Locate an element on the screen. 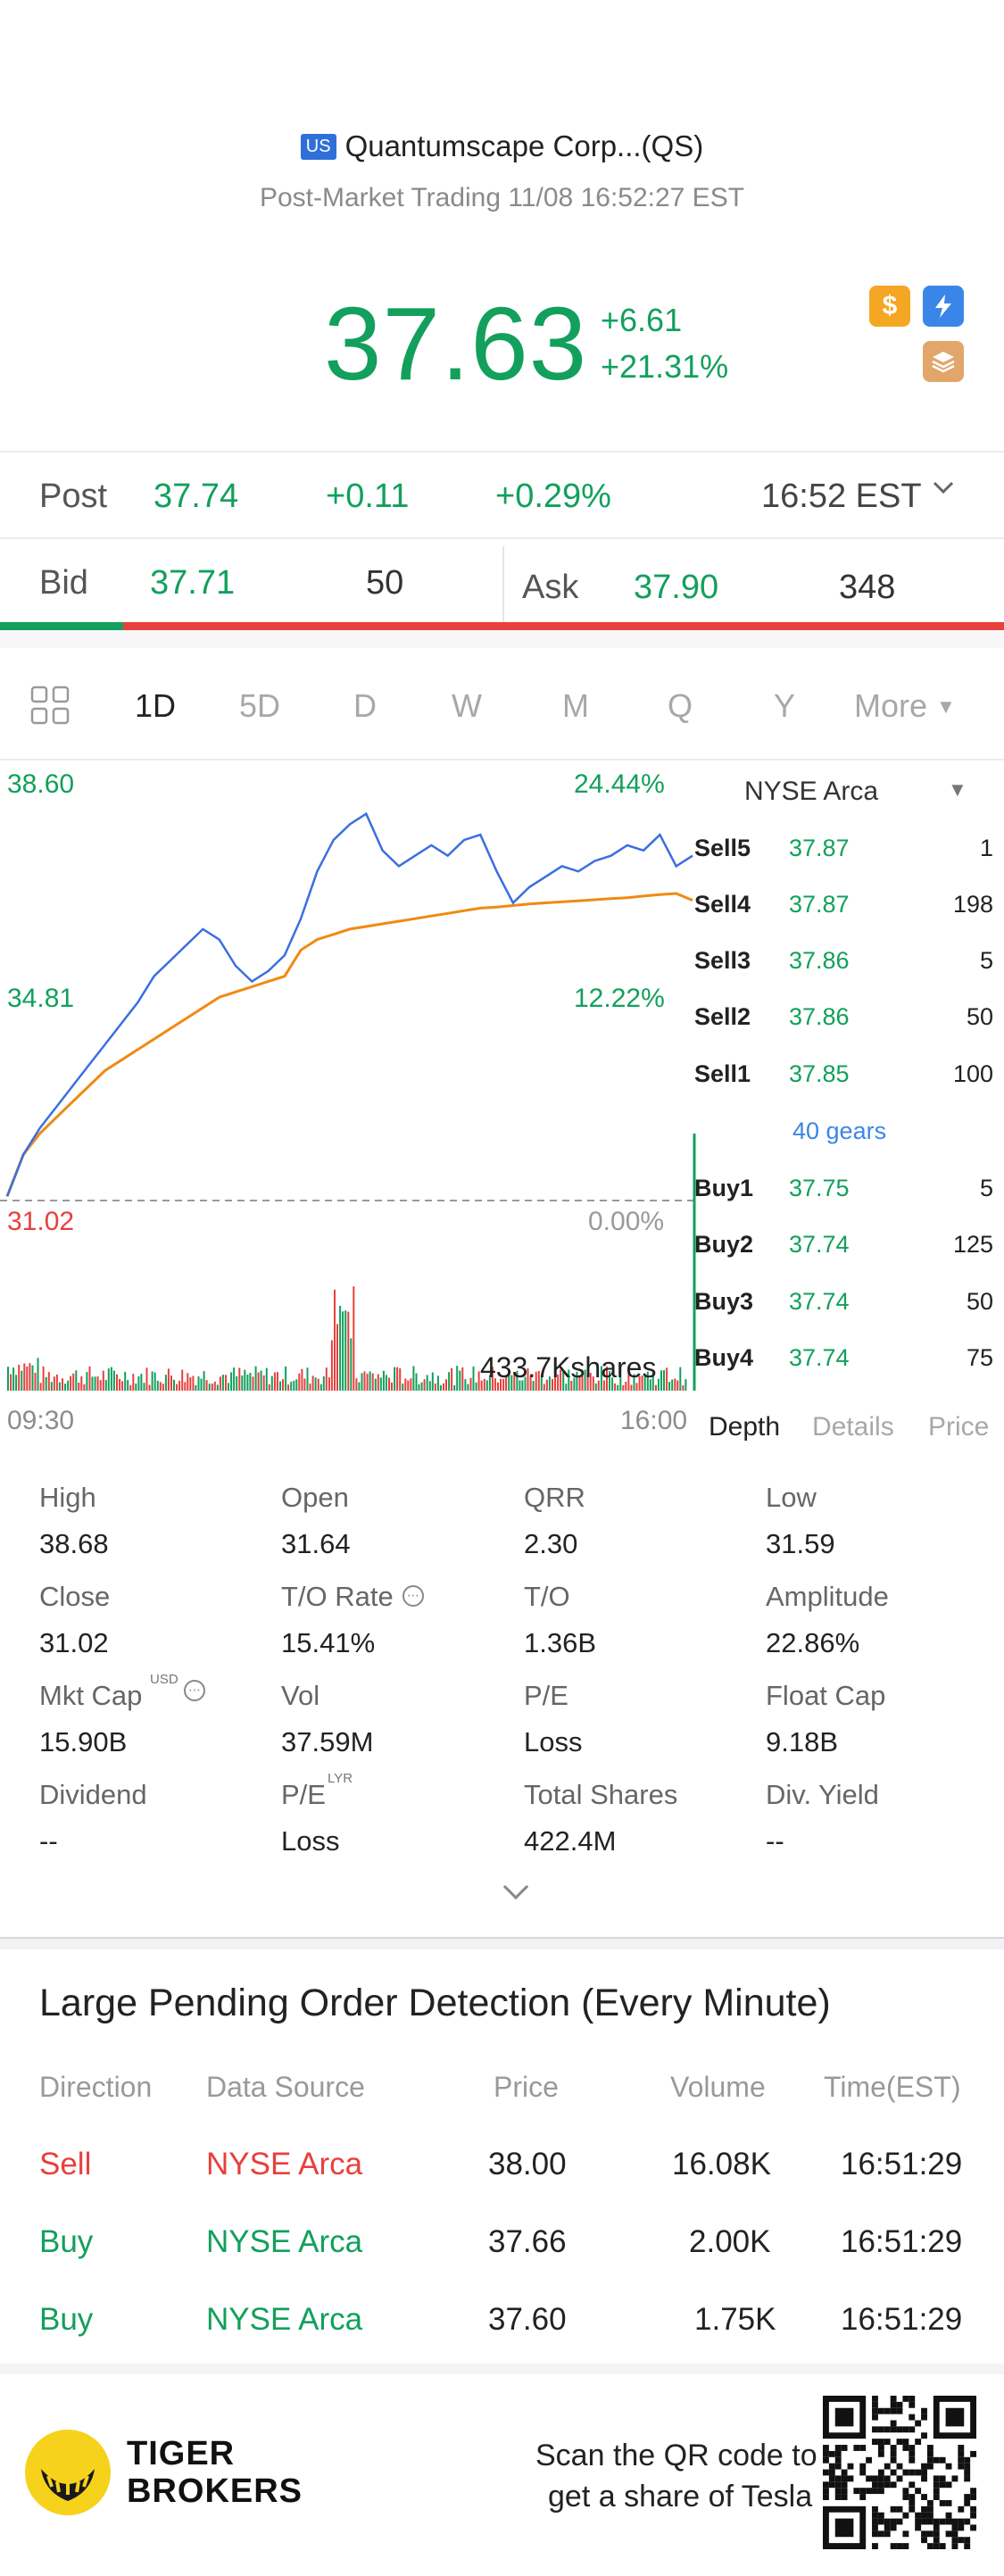 The image size is (1004, 2576). tab-1d: 1D is located at coordinates (156, 705).